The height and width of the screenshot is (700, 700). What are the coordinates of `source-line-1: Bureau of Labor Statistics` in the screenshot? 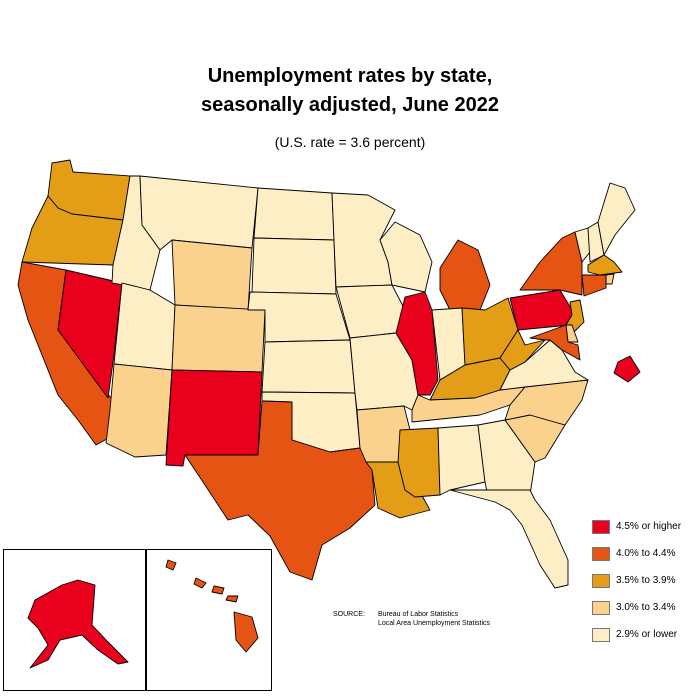 It's located at (418, 614).